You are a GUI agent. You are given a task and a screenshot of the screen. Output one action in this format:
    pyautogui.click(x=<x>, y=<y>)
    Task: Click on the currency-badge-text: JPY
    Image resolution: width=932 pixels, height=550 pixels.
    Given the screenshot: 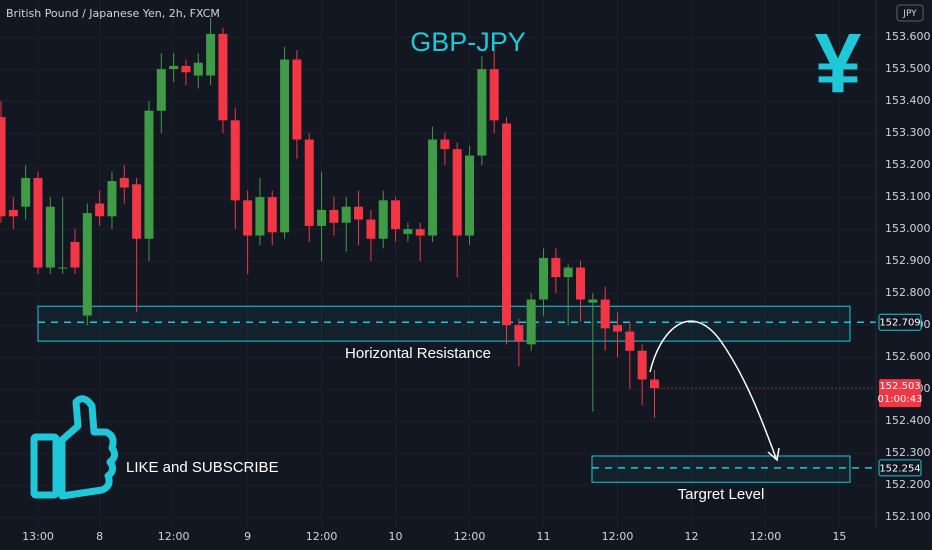 What is the action you would take?
    pyautogui.click(x=909, y=14)
    